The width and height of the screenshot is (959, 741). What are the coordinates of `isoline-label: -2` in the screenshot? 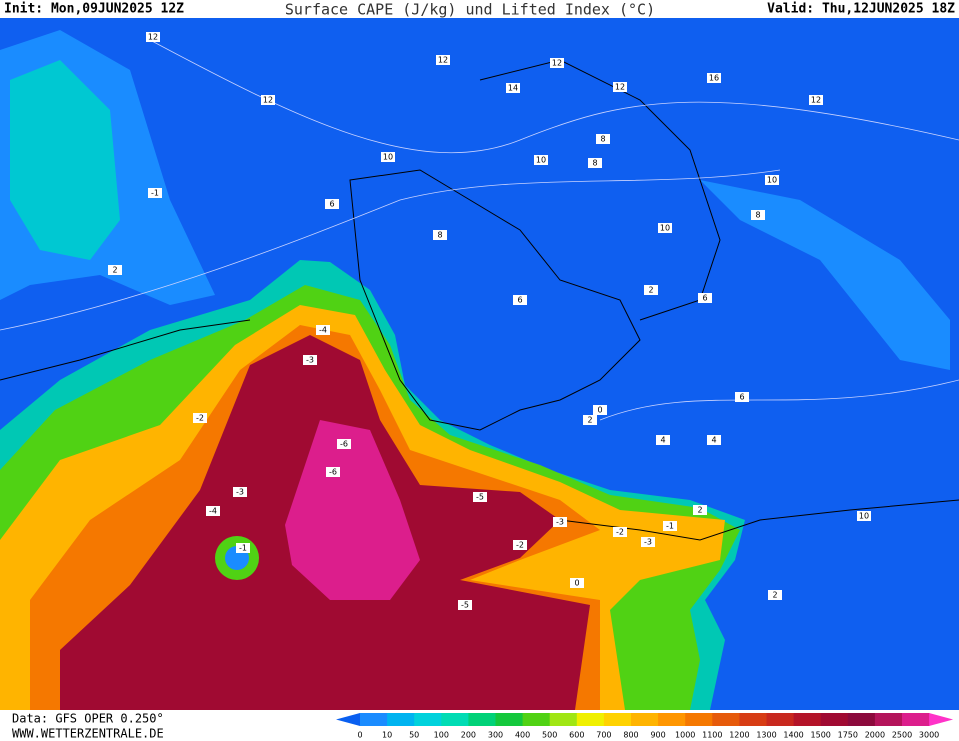 It's located at (200, 418).